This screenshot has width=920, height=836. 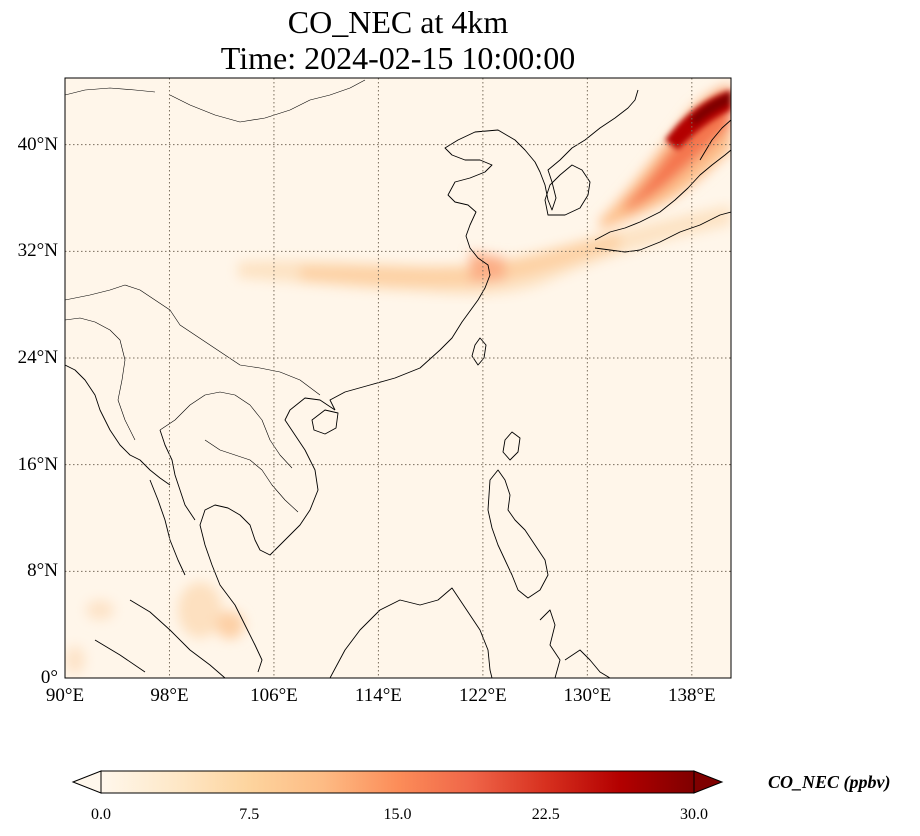 What do you see at coordinates (398, 22) in the screenshot?
I see `map-title-line1: CO_NEC at 4km` at bounding box center [398, 22].